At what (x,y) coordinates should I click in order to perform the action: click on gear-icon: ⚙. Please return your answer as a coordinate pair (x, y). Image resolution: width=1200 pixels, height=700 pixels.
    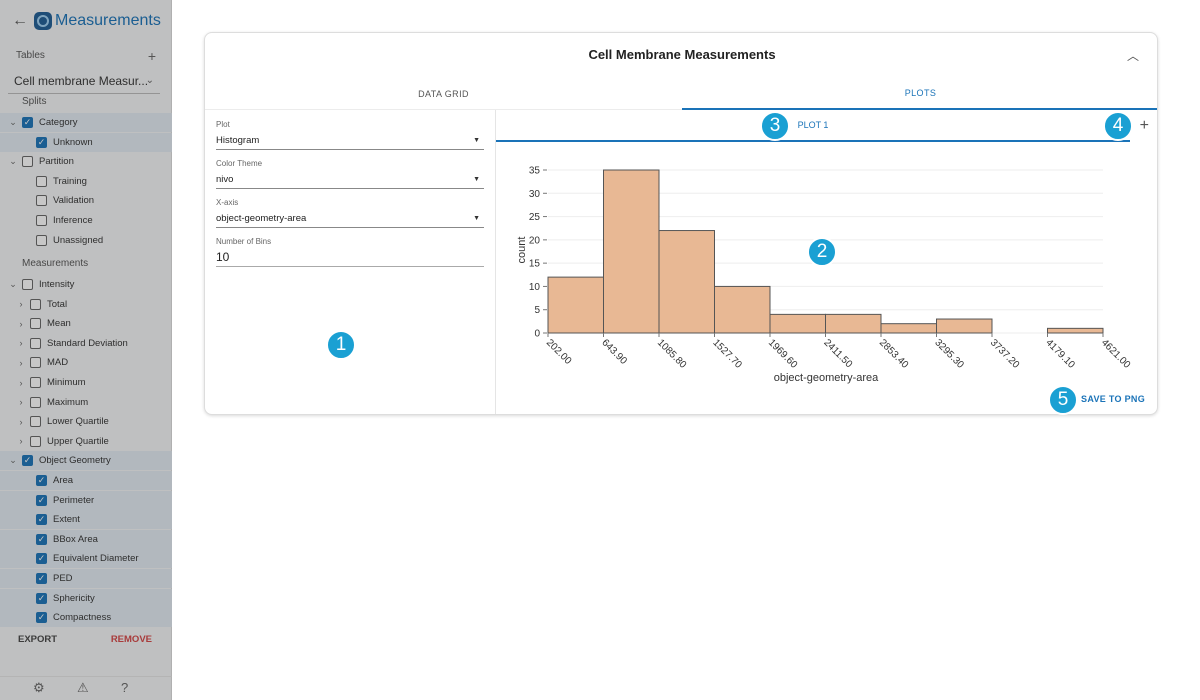
    Looking at the image, I should click on (39, 687).